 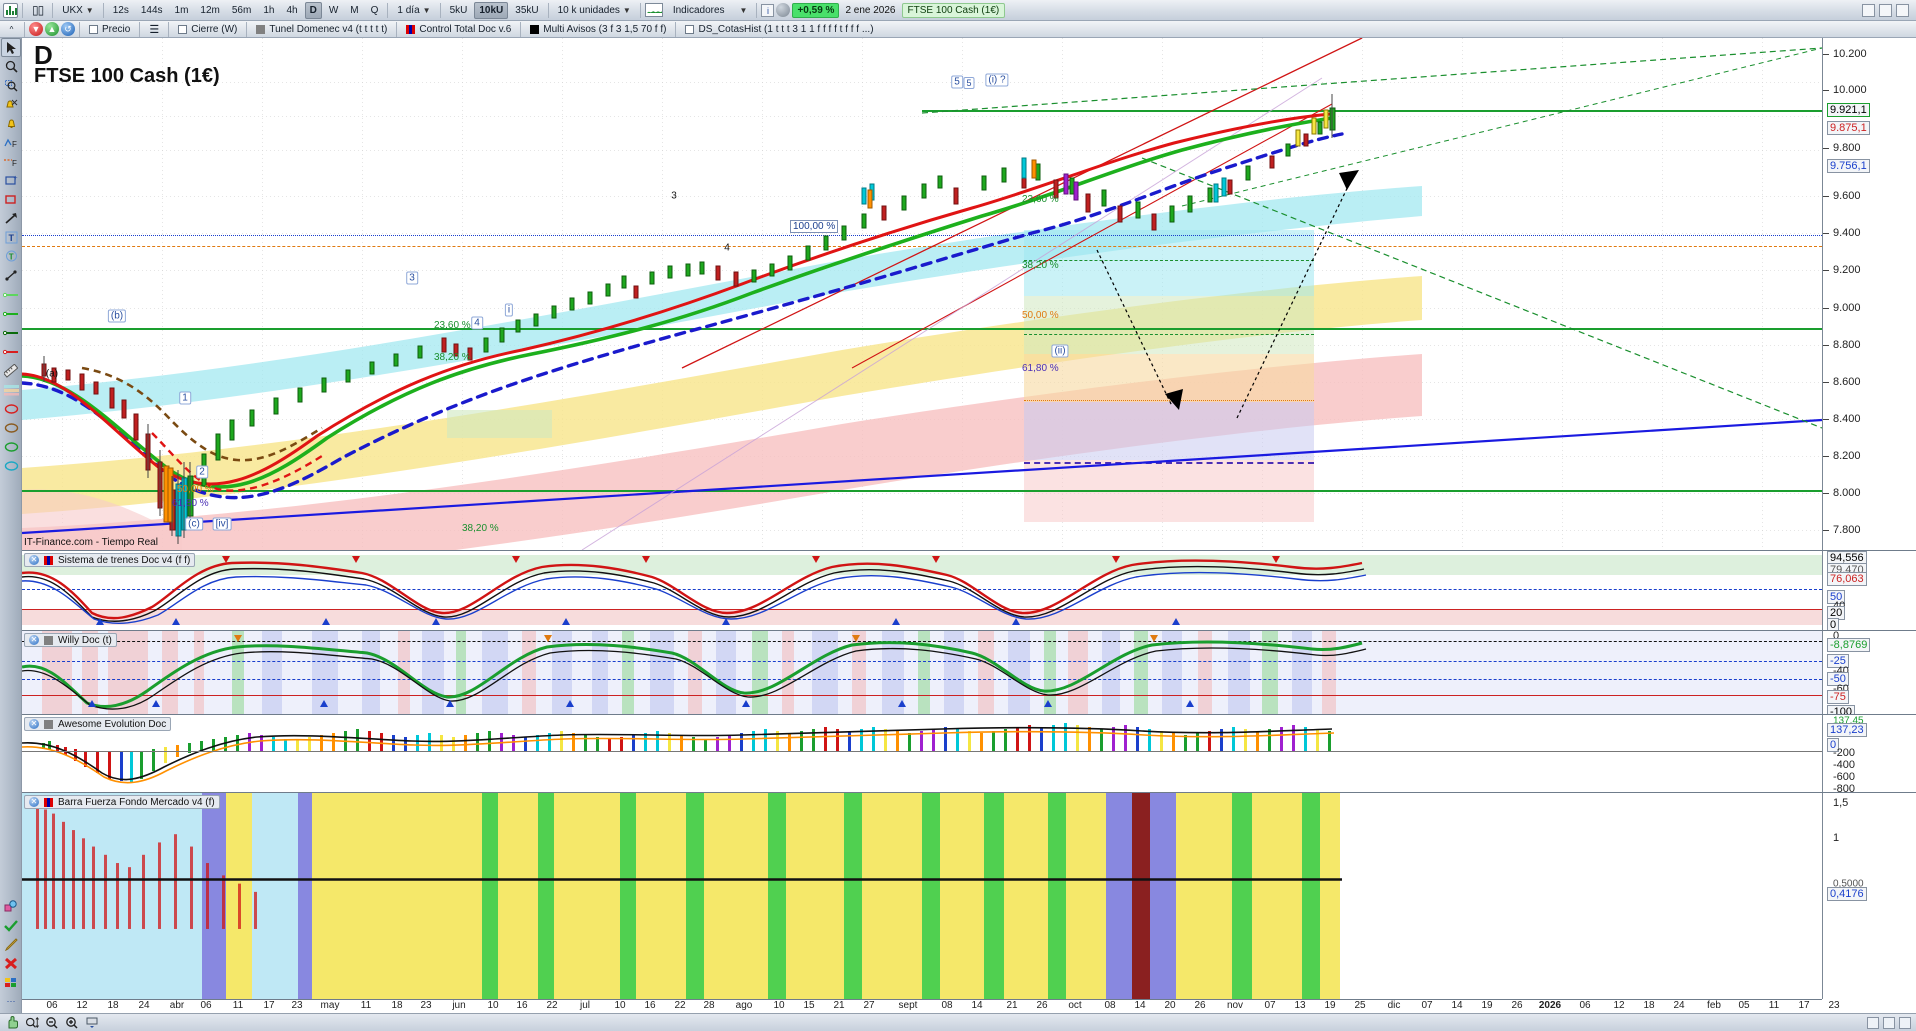 What do you see at coordinates (598, 29) in the screenshot?
I see `legend-item-multi-avisos: Multi Avisos (3 f 3 1,5 70 f f)` at bounding box center [598, 29].